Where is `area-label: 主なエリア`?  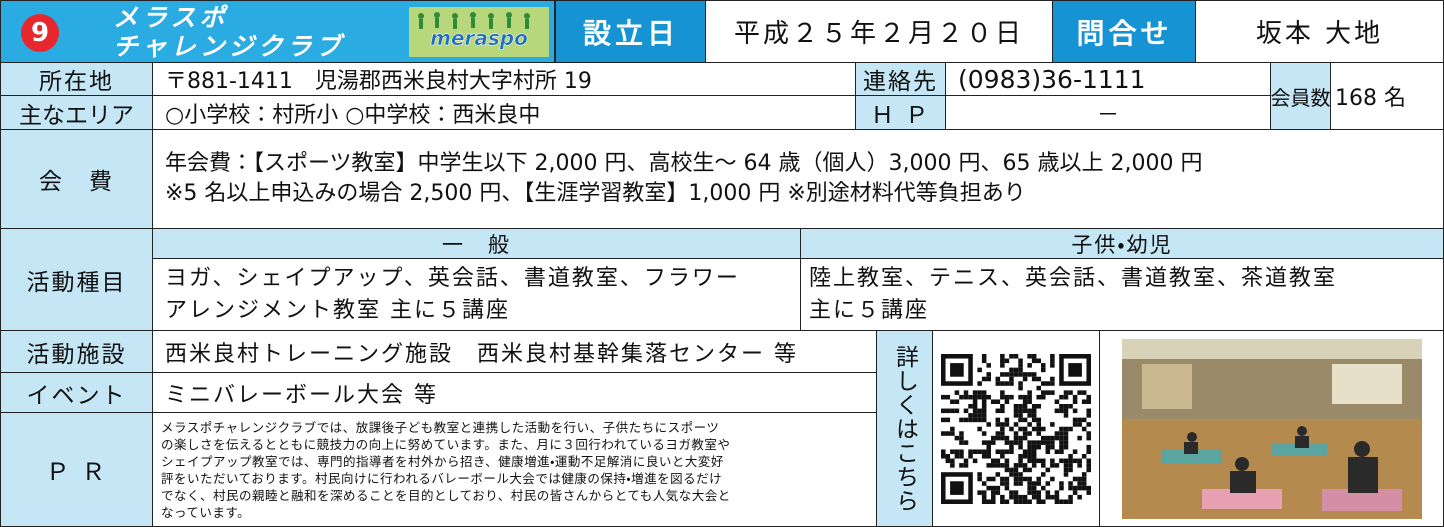 area-label: 主なエリア is located at coordinates (76, 112).